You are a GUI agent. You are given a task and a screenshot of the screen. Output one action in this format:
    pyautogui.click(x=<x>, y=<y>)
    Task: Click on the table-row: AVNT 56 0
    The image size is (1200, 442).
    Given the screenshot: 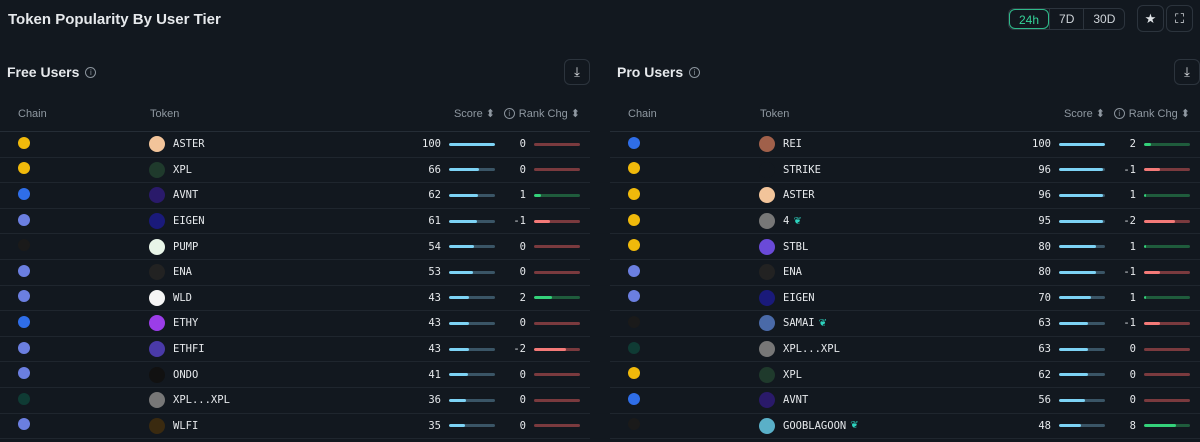 What is the action you would take?
    pyautogui.click(x=905, y=401)
    